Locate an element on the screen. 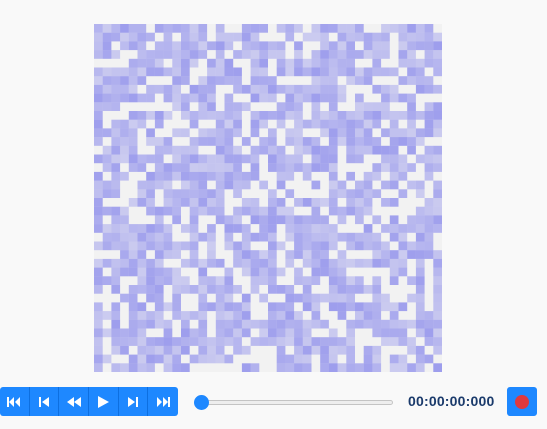 The height and width of the screenshot is (429, 547). step-back-button is located at coordinates (44, 401).